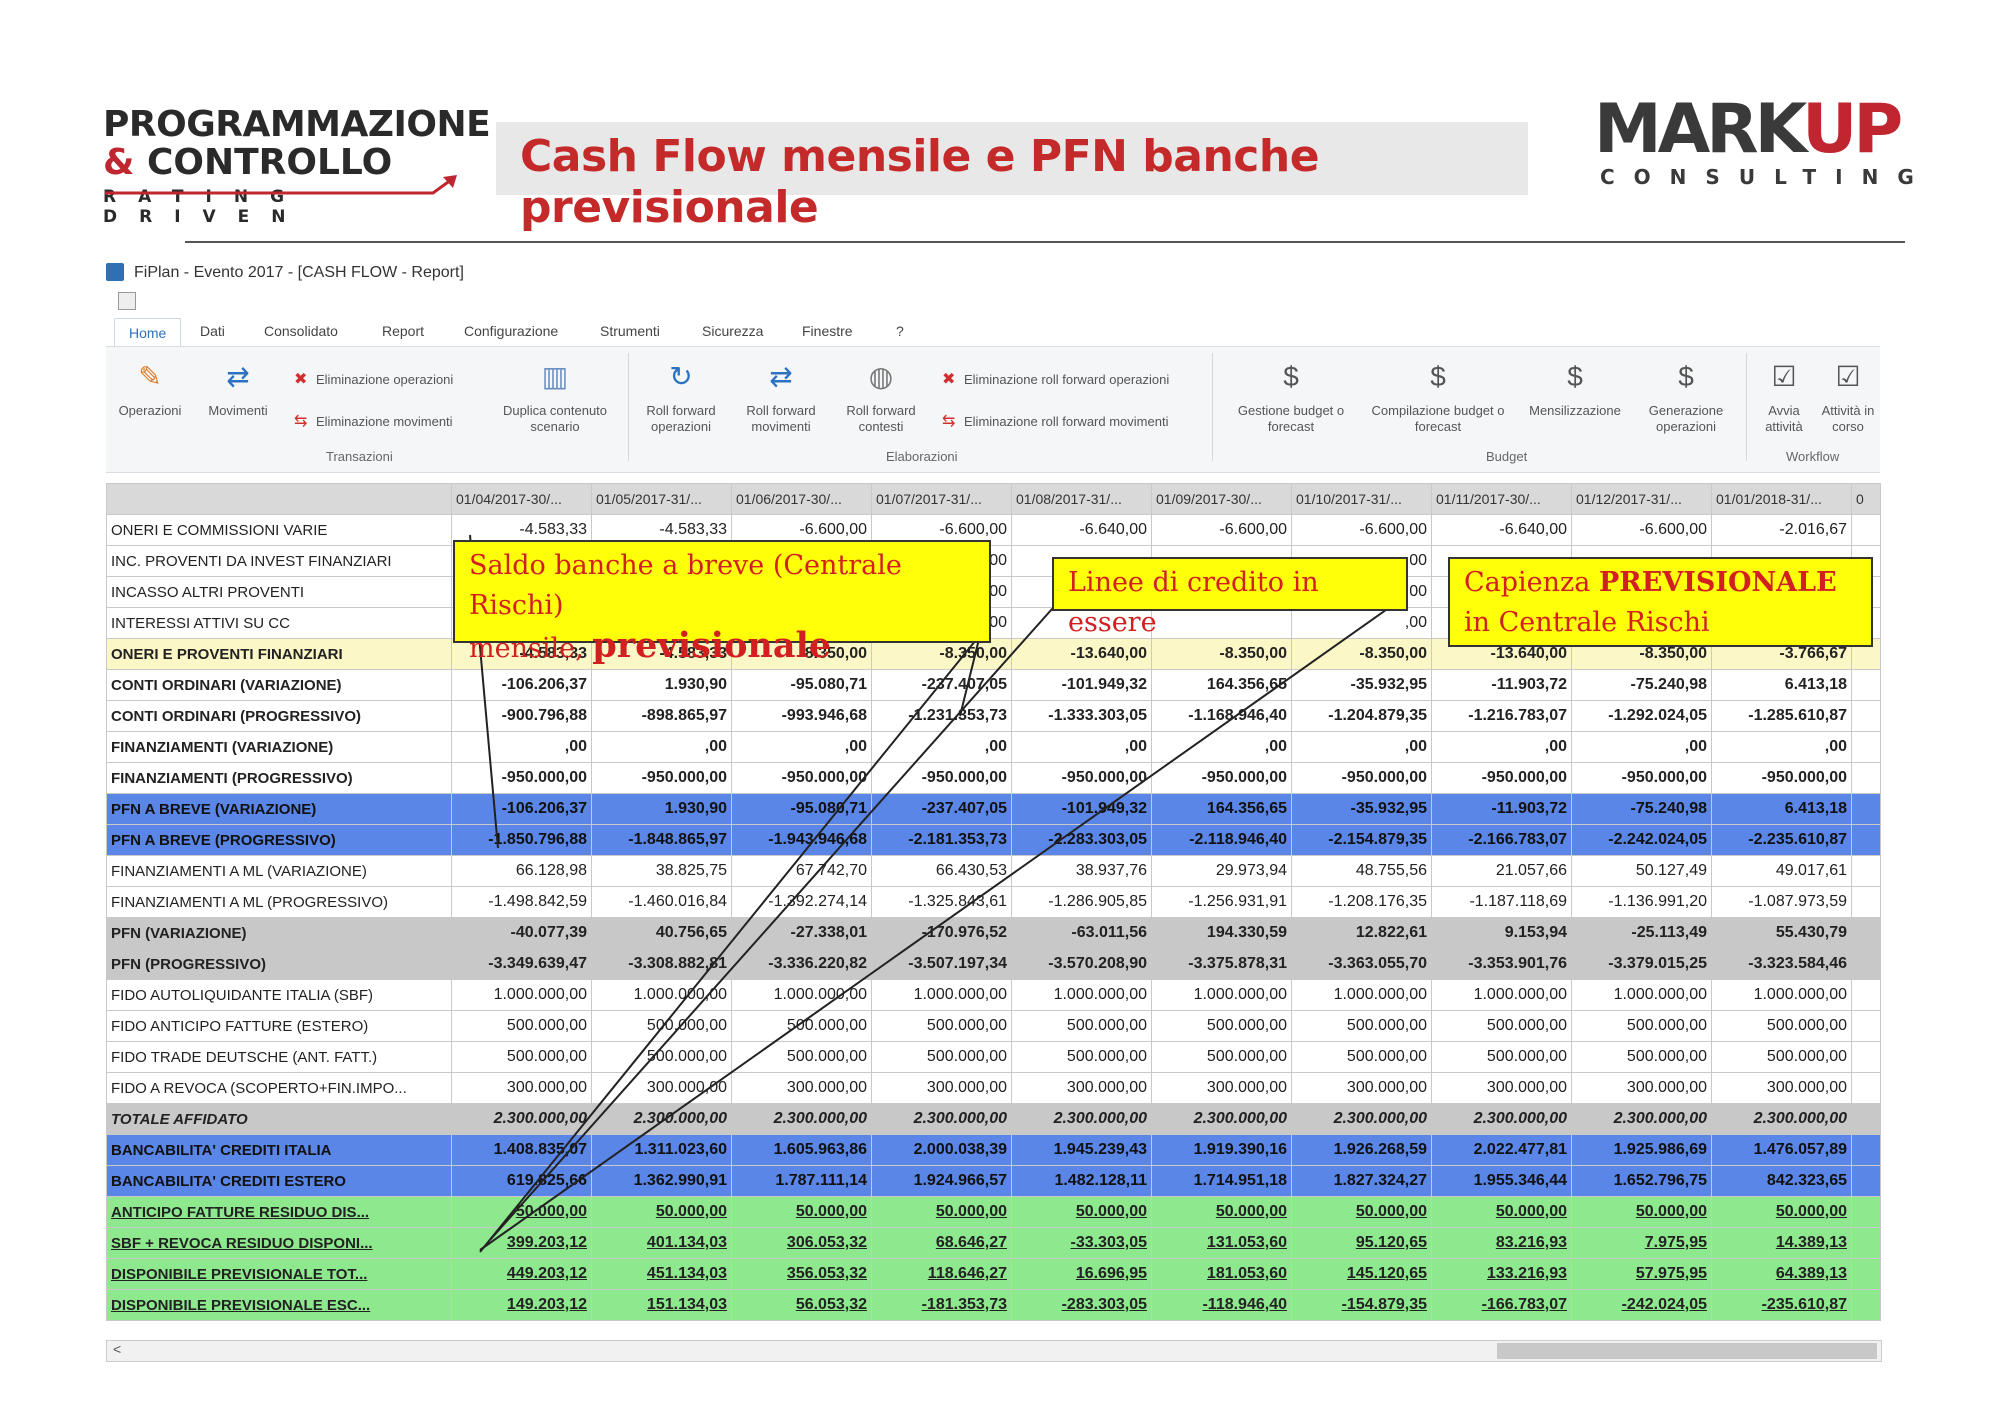 Image resolution: width=2000 pixels, height=1414 pixels. I want to click on generazione-operazioni-button: $ Generazione operazioni, so click(1686, 396).